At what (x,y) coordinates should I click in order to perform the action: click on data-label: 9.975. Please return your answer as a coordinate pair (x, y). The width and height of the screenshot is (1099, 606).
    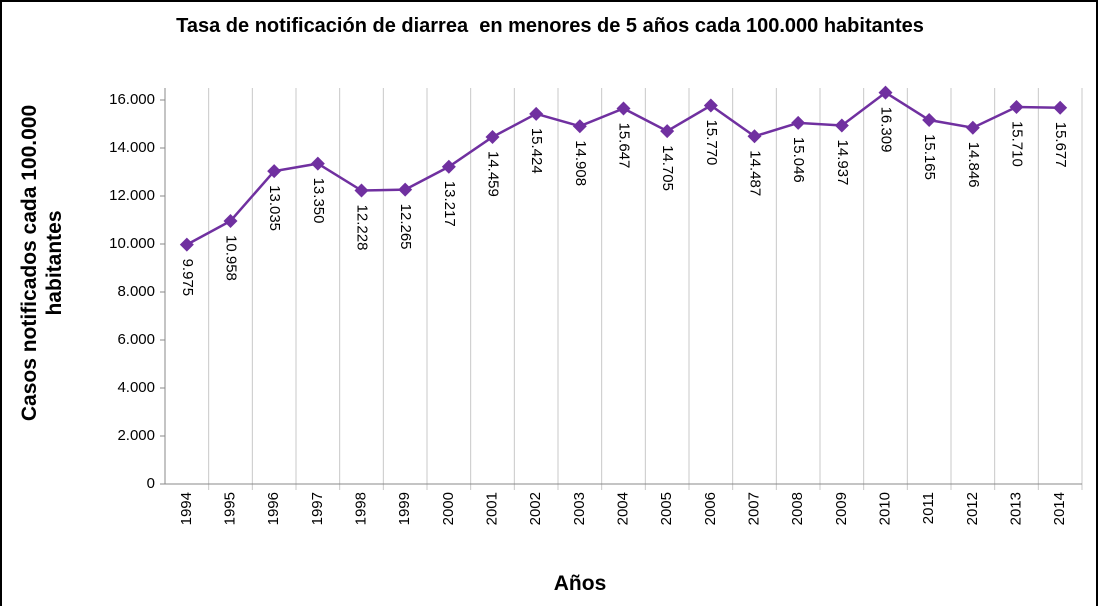
    Looking at the image, I should click on (187, 278).